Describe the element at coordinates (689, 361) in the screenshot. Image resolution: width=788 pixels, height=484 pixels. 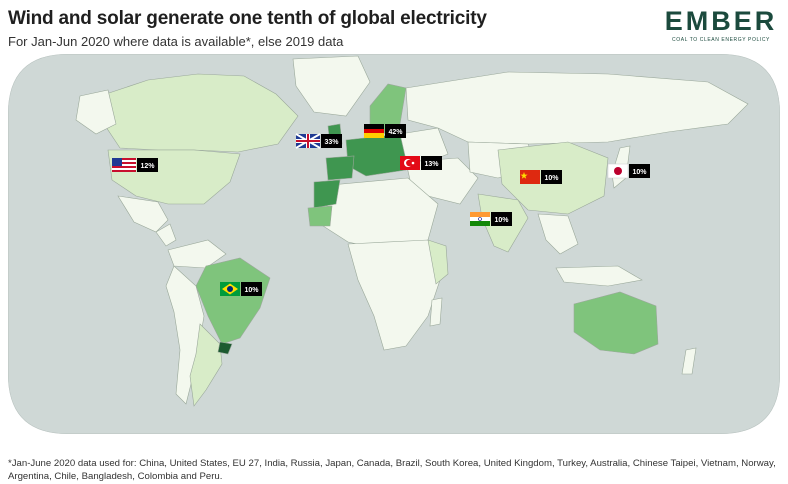
I see `new-zealand-region` at that location.